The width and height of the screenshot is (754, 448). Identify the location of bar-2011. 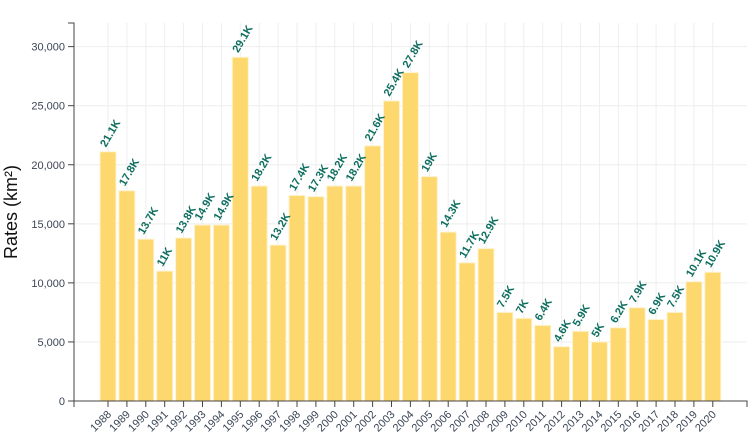
(543, 363).